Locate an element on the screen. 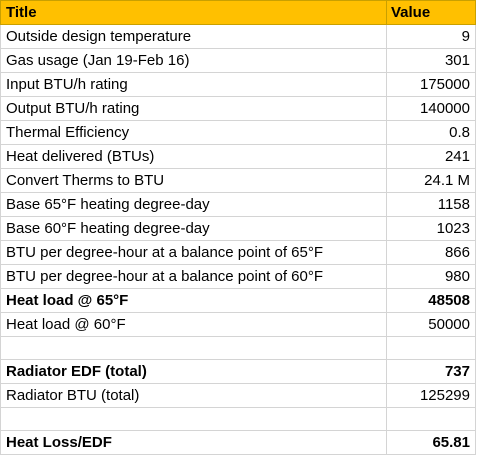 This screenshot has height=460, width=477. row-value-cell: 1023 is located at coordinates (431, 228).